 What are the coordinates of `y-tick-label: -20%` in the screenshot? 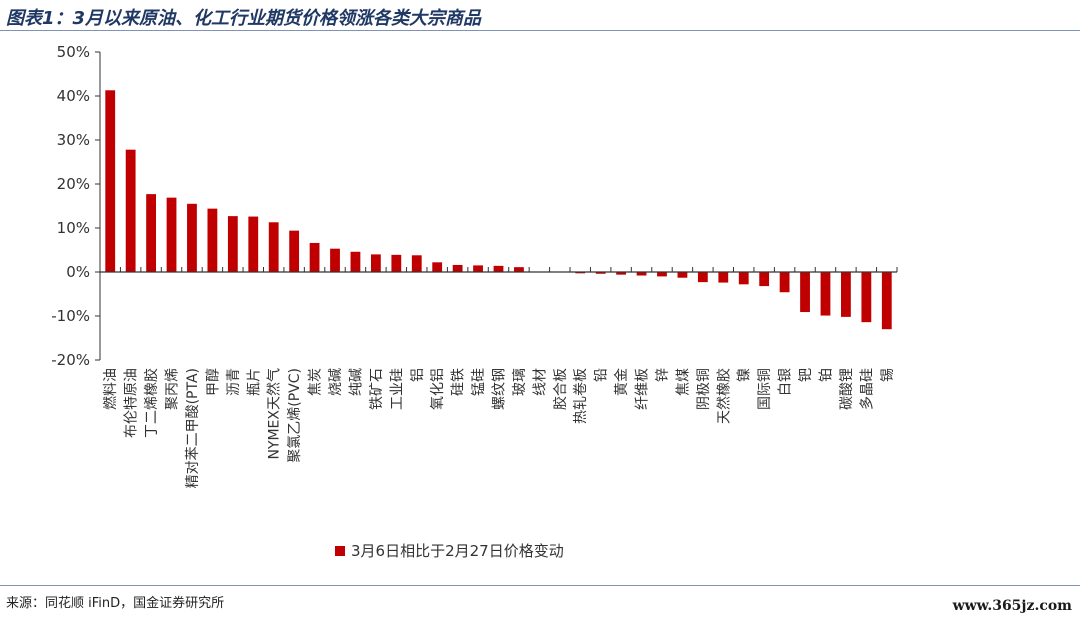 It's located at (70, 360).